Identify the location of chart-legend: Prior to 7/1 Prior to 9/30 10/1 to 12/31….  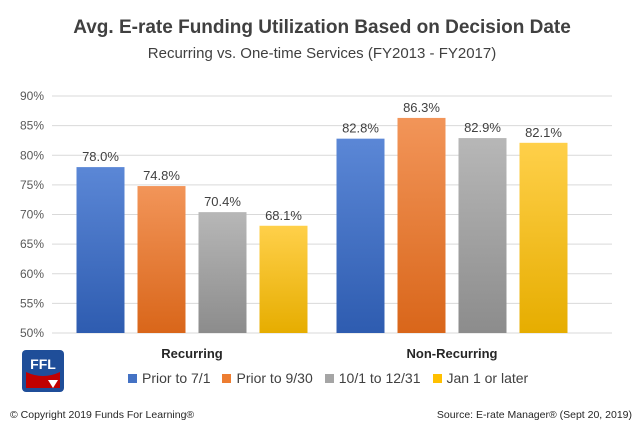
(334, 378).